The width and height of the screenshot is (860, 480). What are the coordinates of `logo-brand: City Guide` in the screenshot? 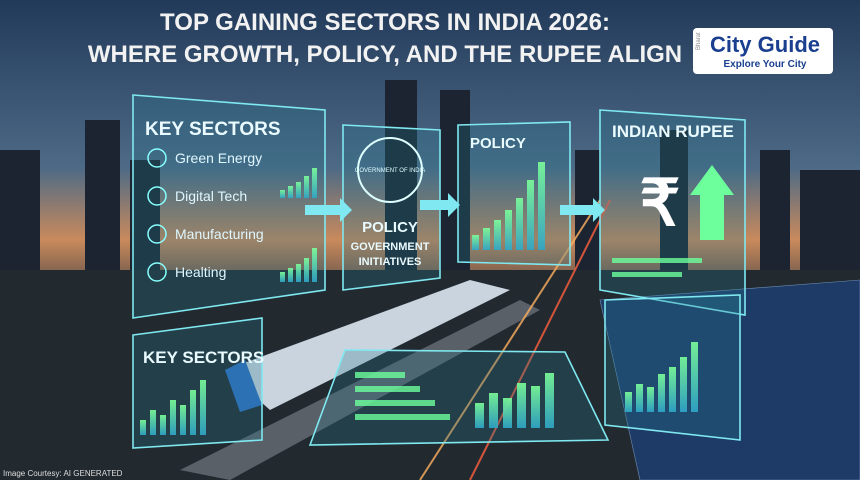 It's located at (765, 44).